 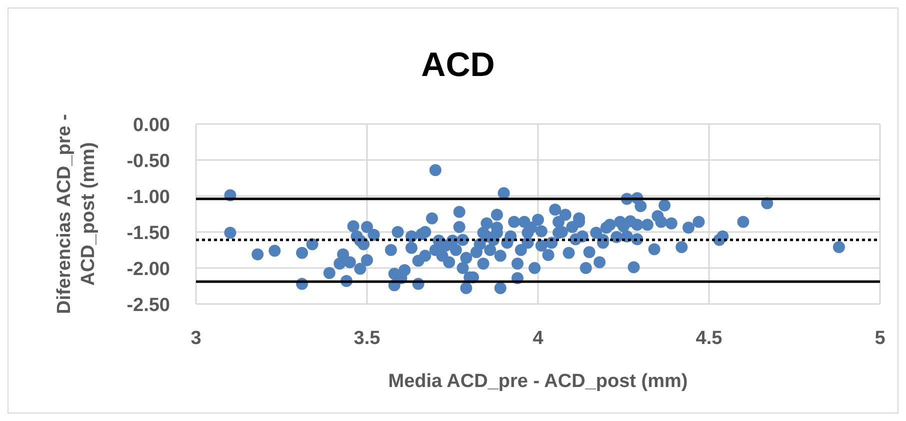 I want to click on y-tick-label: -0.50, so click(x=148, y=161).